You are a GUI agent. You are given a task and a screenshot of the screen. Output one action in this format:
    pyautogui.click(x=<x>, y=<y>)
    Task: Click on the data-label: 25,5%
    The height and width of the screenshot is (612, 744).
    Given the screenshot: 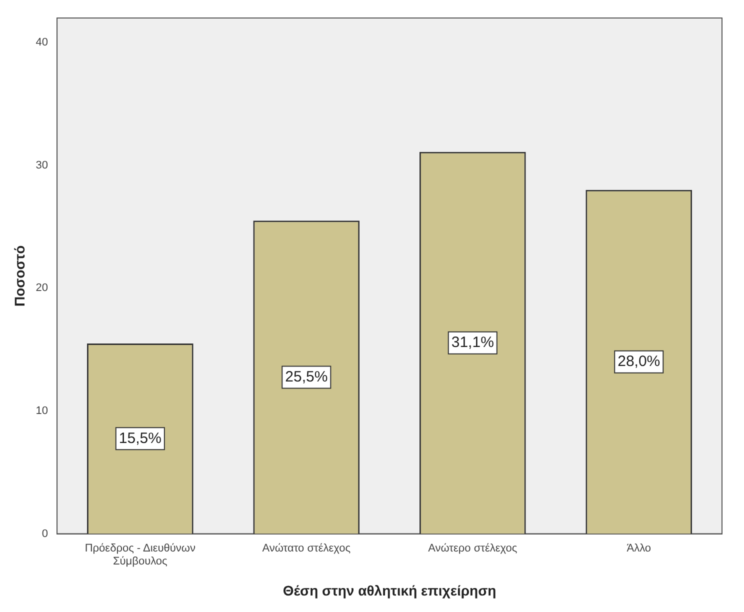 What is the action you would take?
    pyautogui.click(x=306, y=377)
    